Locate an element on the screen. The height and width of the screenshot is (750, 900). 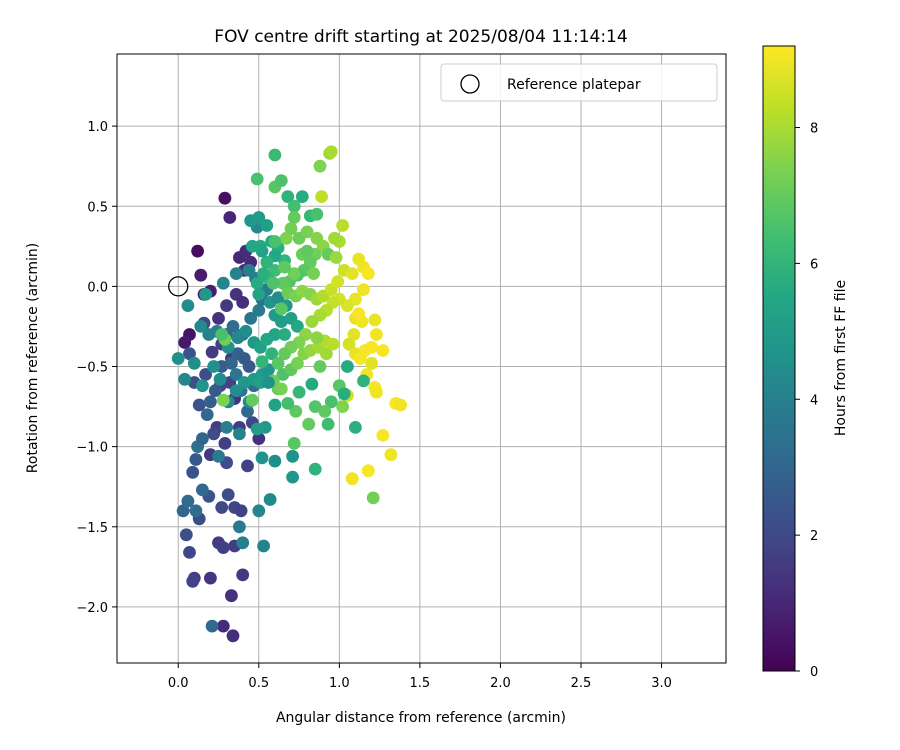
colorbar-tick-label: 2 is located at coordinates (814, 536).